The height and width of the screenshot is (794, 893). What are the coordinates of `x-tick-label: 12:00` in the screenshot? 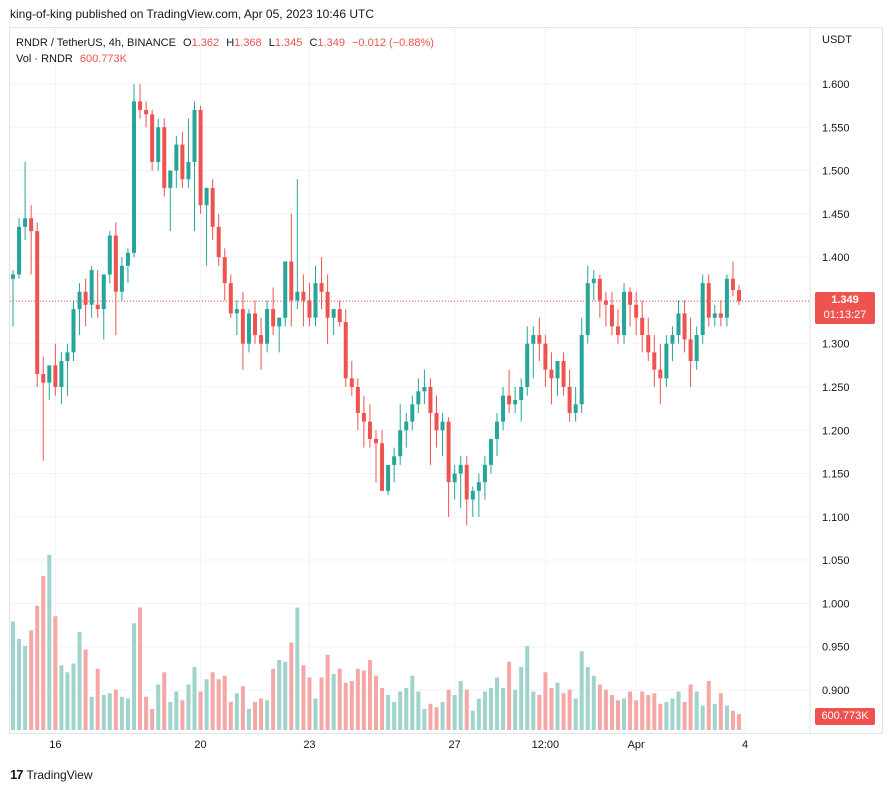 It's located at (546, 745).